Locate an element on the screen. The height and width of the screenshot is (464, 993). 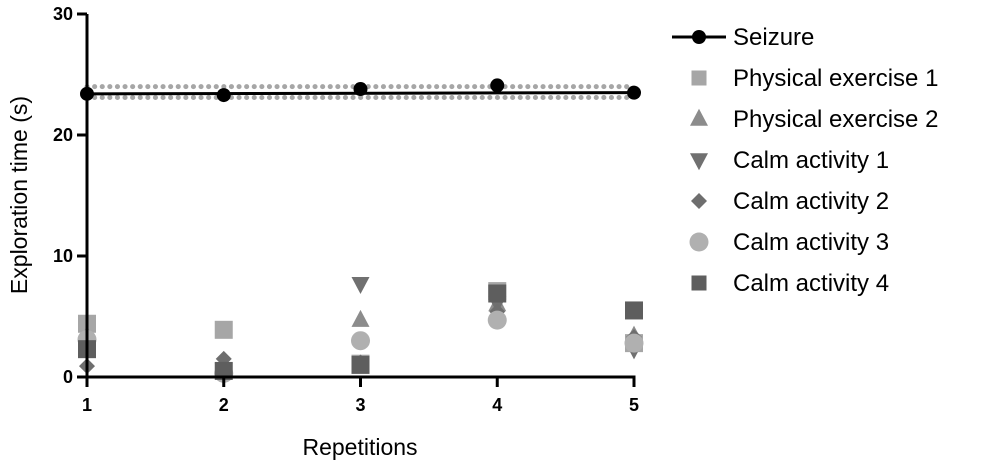
legend-item-calm-activity-4: Calm activity 4 is located at coordinates (790, 283).